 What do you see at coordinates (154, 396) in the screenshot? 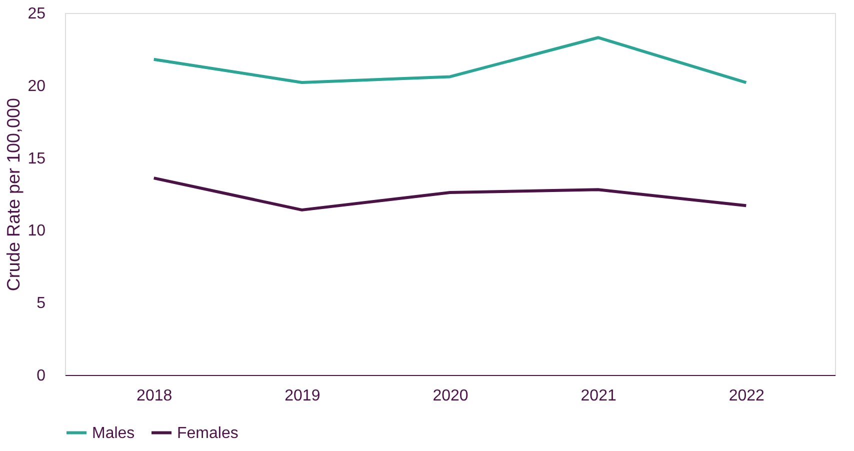
I see `x-tick-label: 2018` at bounding box center [154, 396].